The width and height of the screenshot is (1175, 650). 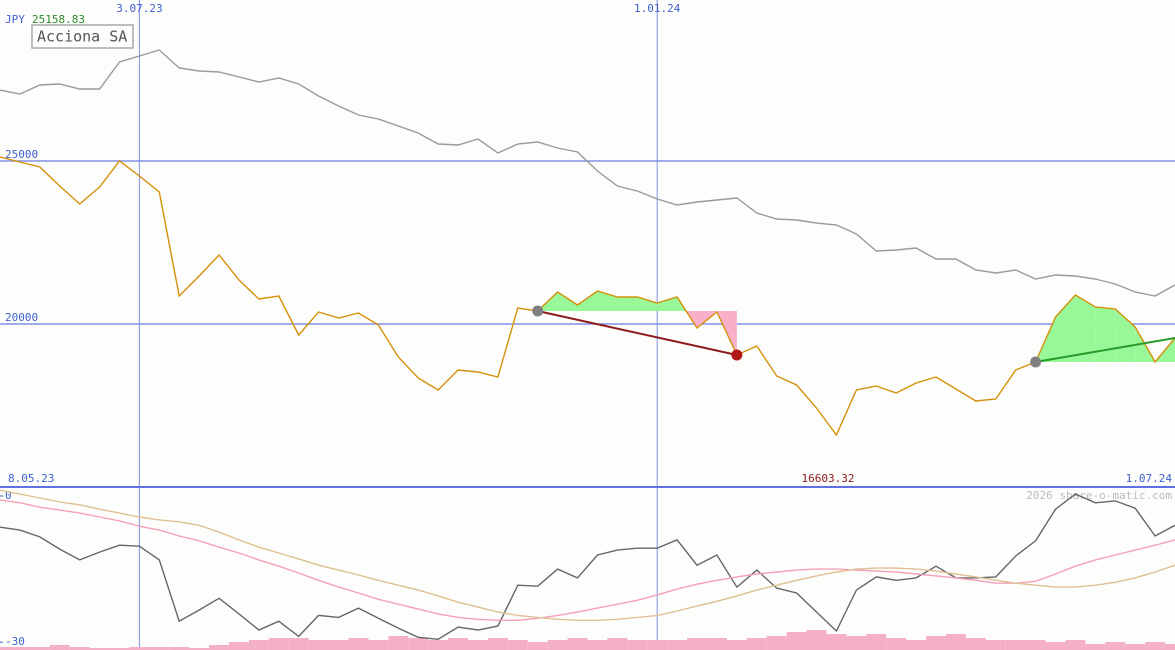 I want to click on watermark: 2026 share-o-matic.com, so click(x=1099, y=495).